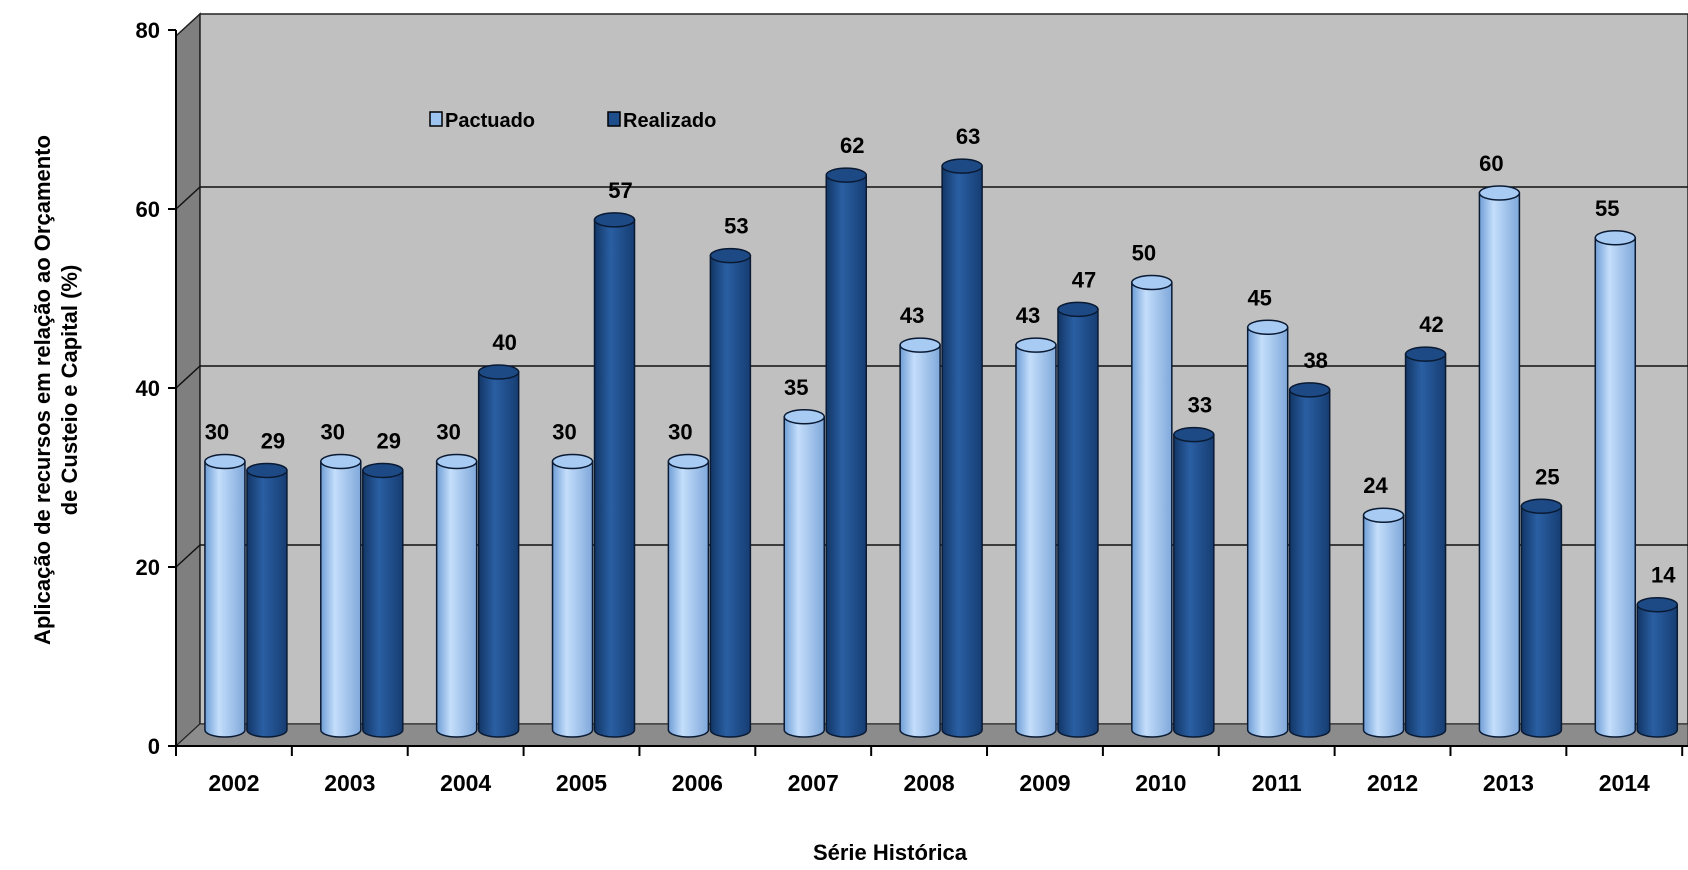  I want to click on data-label: 62, so click(852, 145).